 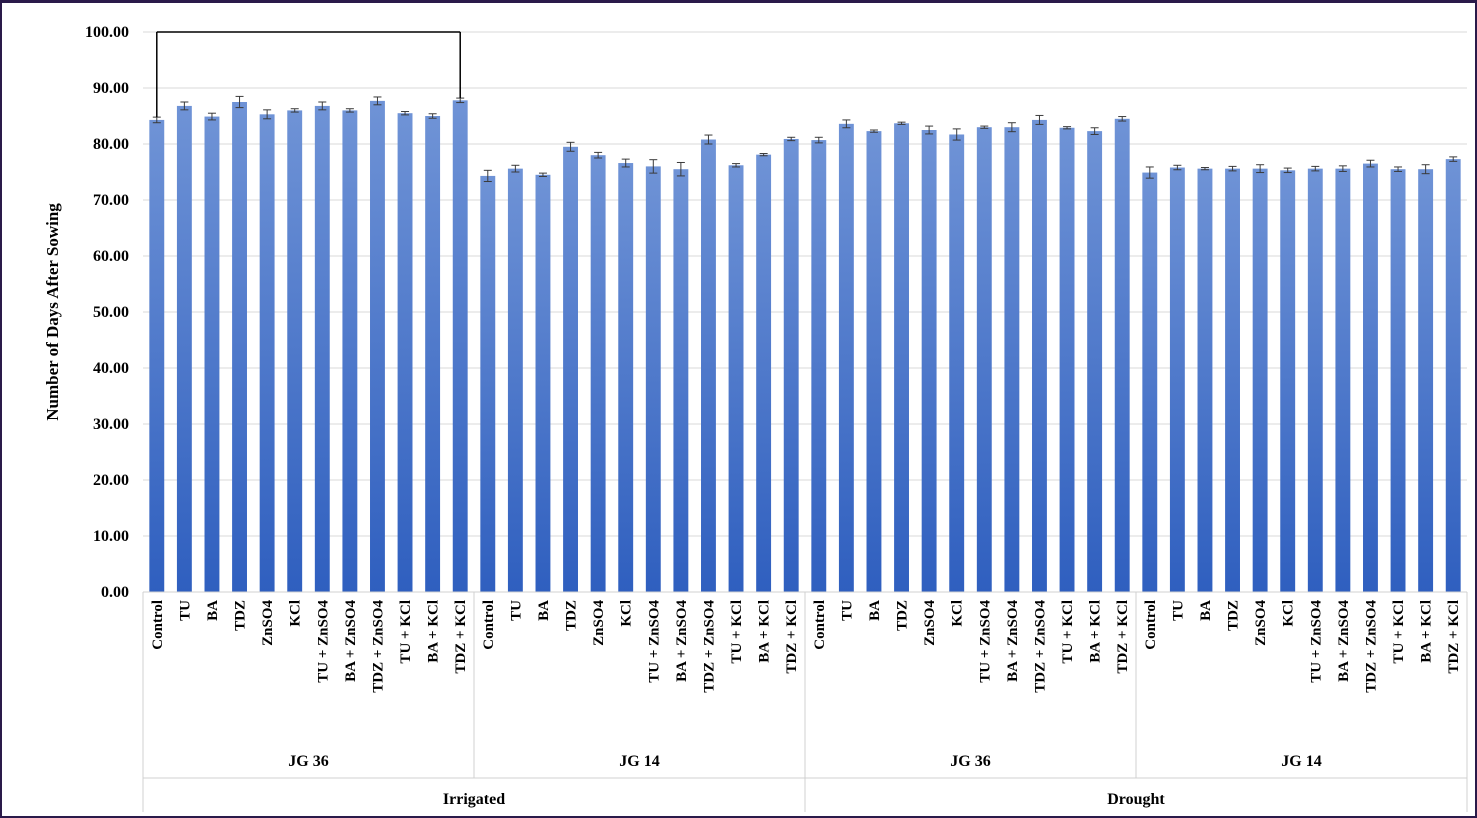 What do you see at coordinates (308, 74) in the screenshot?
I see `annotation-bracket` at bounding box center [308, 74].